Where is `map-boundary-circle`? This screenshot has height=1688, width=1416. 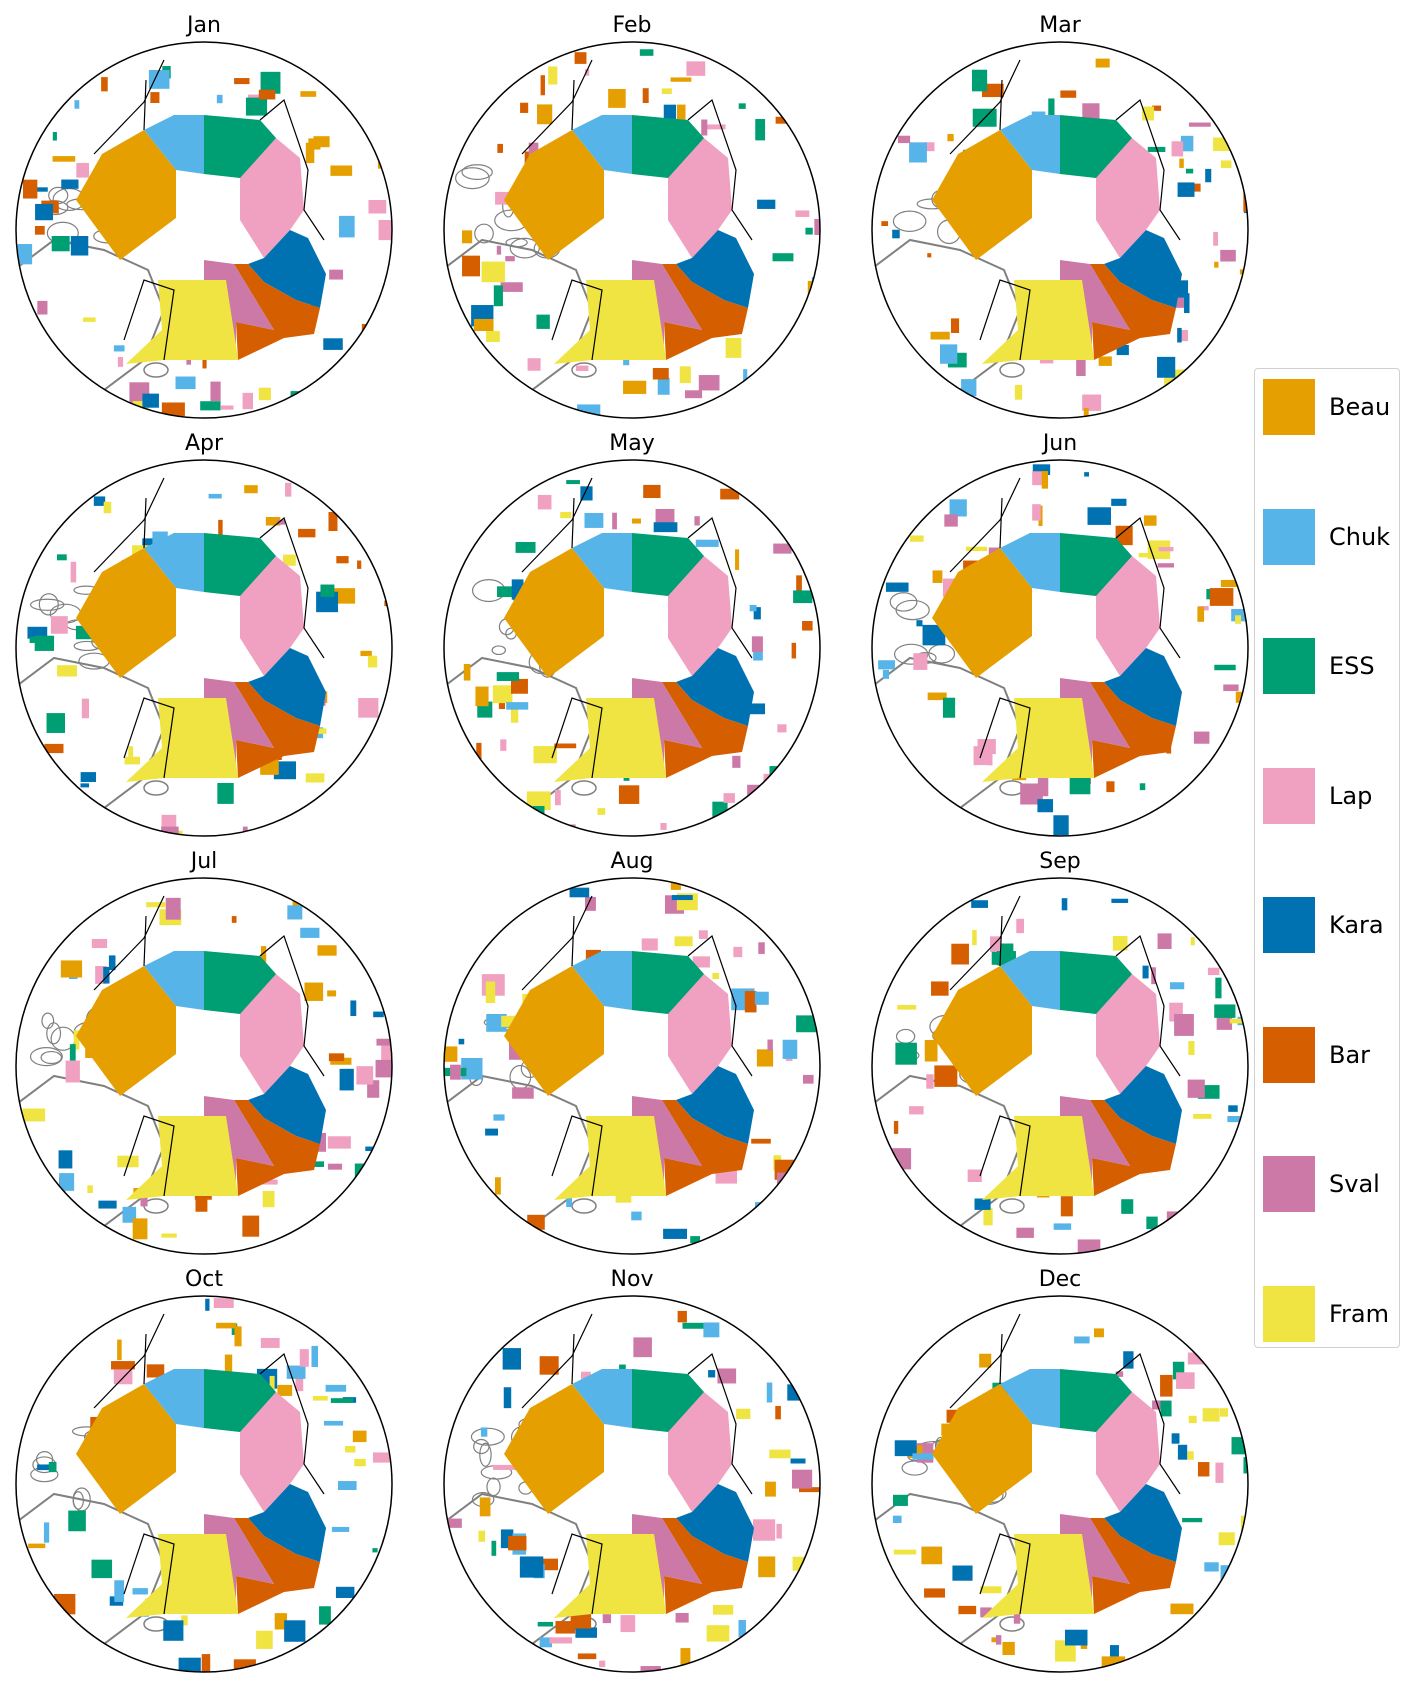 map-boundary-circle is located at coordinates (1060, 648).